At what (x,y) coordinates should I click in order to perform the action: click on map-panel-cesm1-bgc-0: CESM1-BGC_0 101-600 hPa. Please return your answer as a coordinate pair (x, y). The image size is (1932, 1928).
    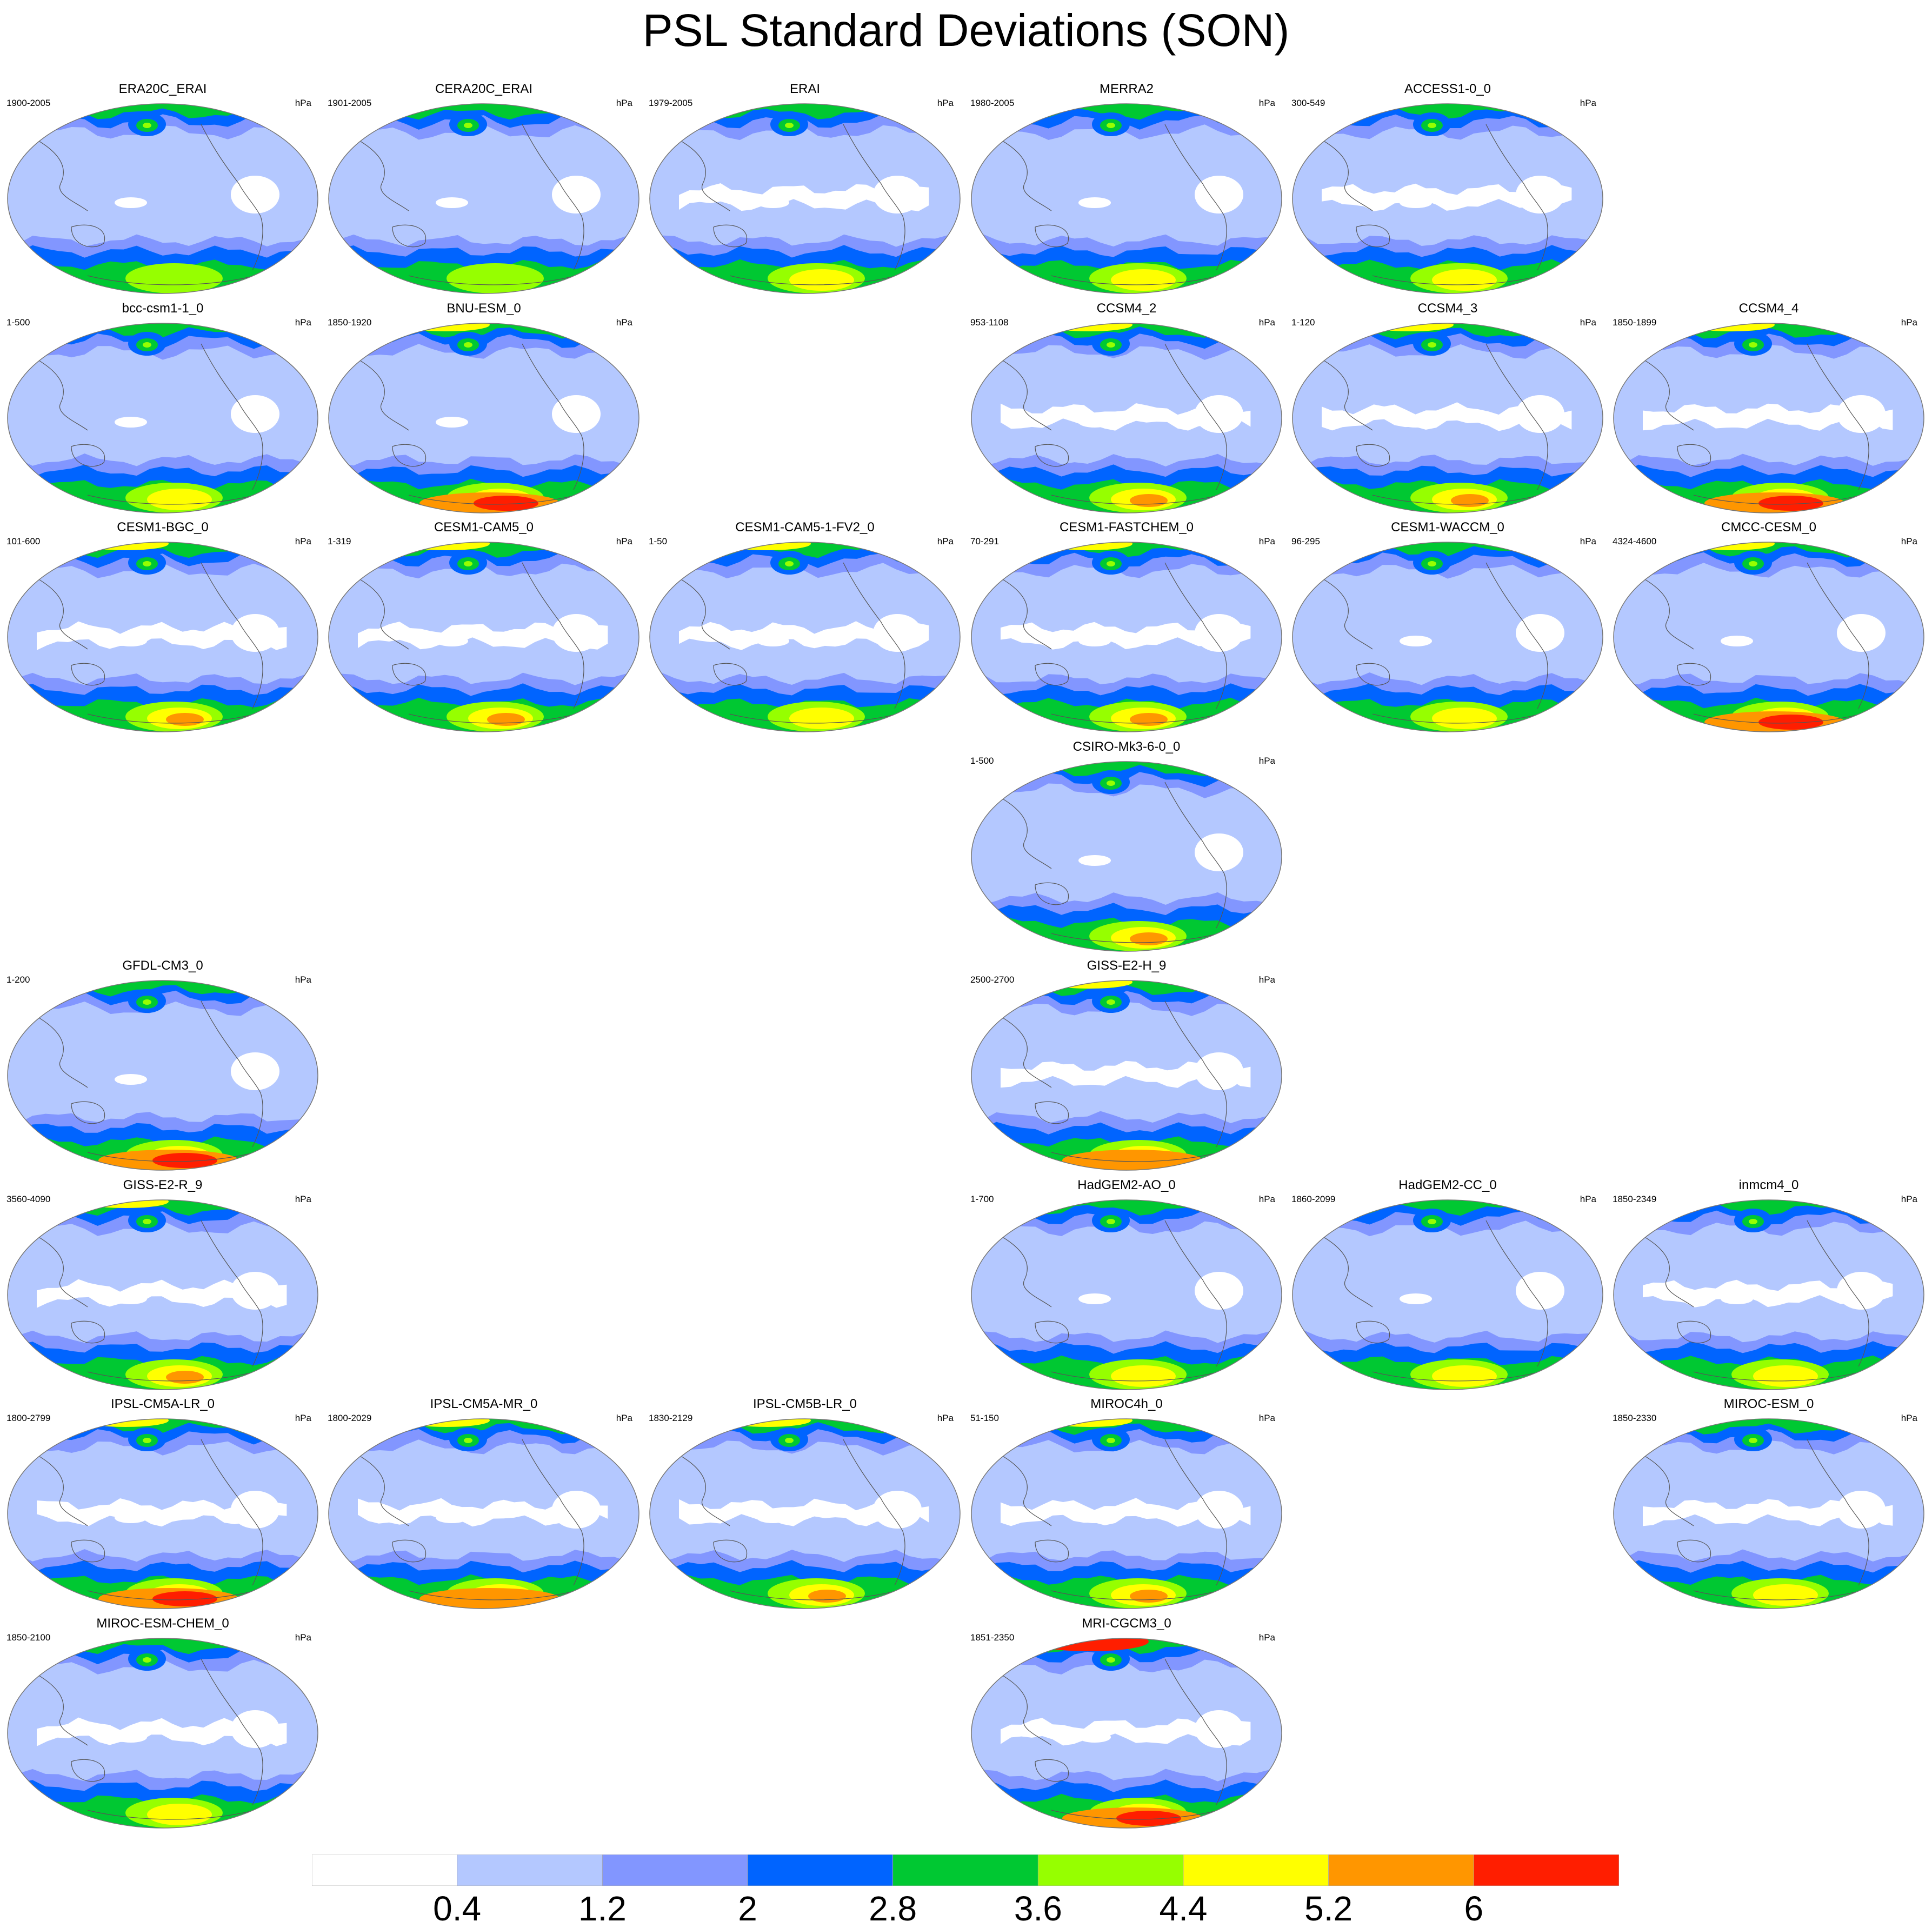
    Looking at the image, I should click on (162, 628).